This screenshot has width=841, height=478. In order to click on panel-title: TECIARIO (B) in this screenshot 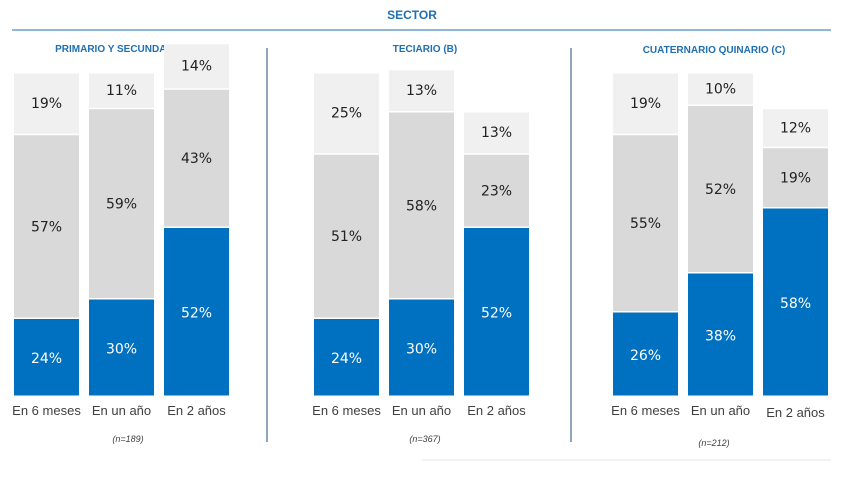, I will do `click(425, 49)`.